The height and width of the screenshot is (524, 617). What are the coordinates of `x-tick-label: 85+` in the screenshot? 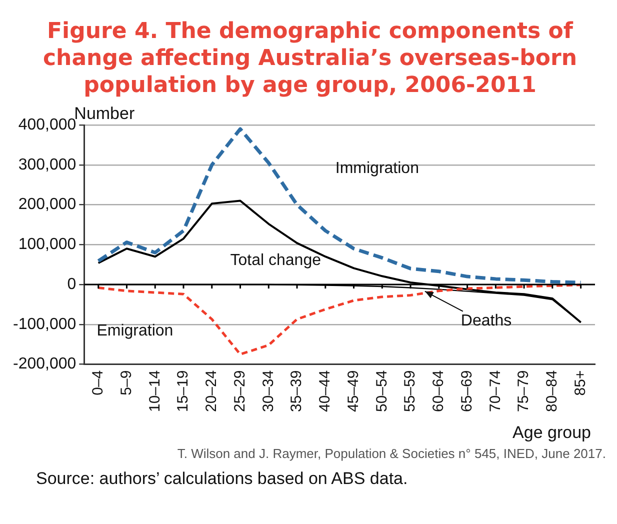 It's located at (580, 383).